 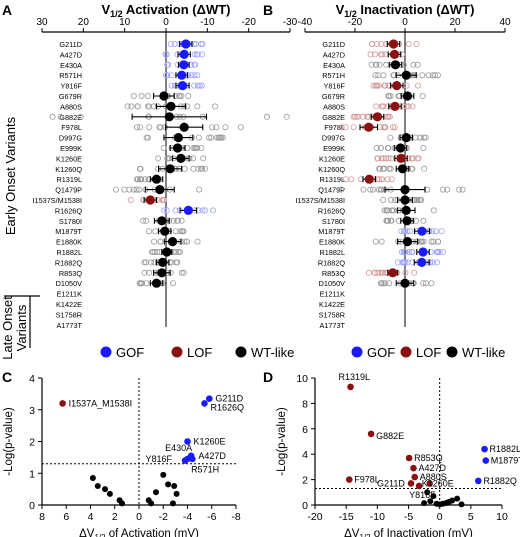 What do you see at coordinates (69, 262) in the screenshot?
I see `variant-label: R1882Q` at bounding box center [69, 262].